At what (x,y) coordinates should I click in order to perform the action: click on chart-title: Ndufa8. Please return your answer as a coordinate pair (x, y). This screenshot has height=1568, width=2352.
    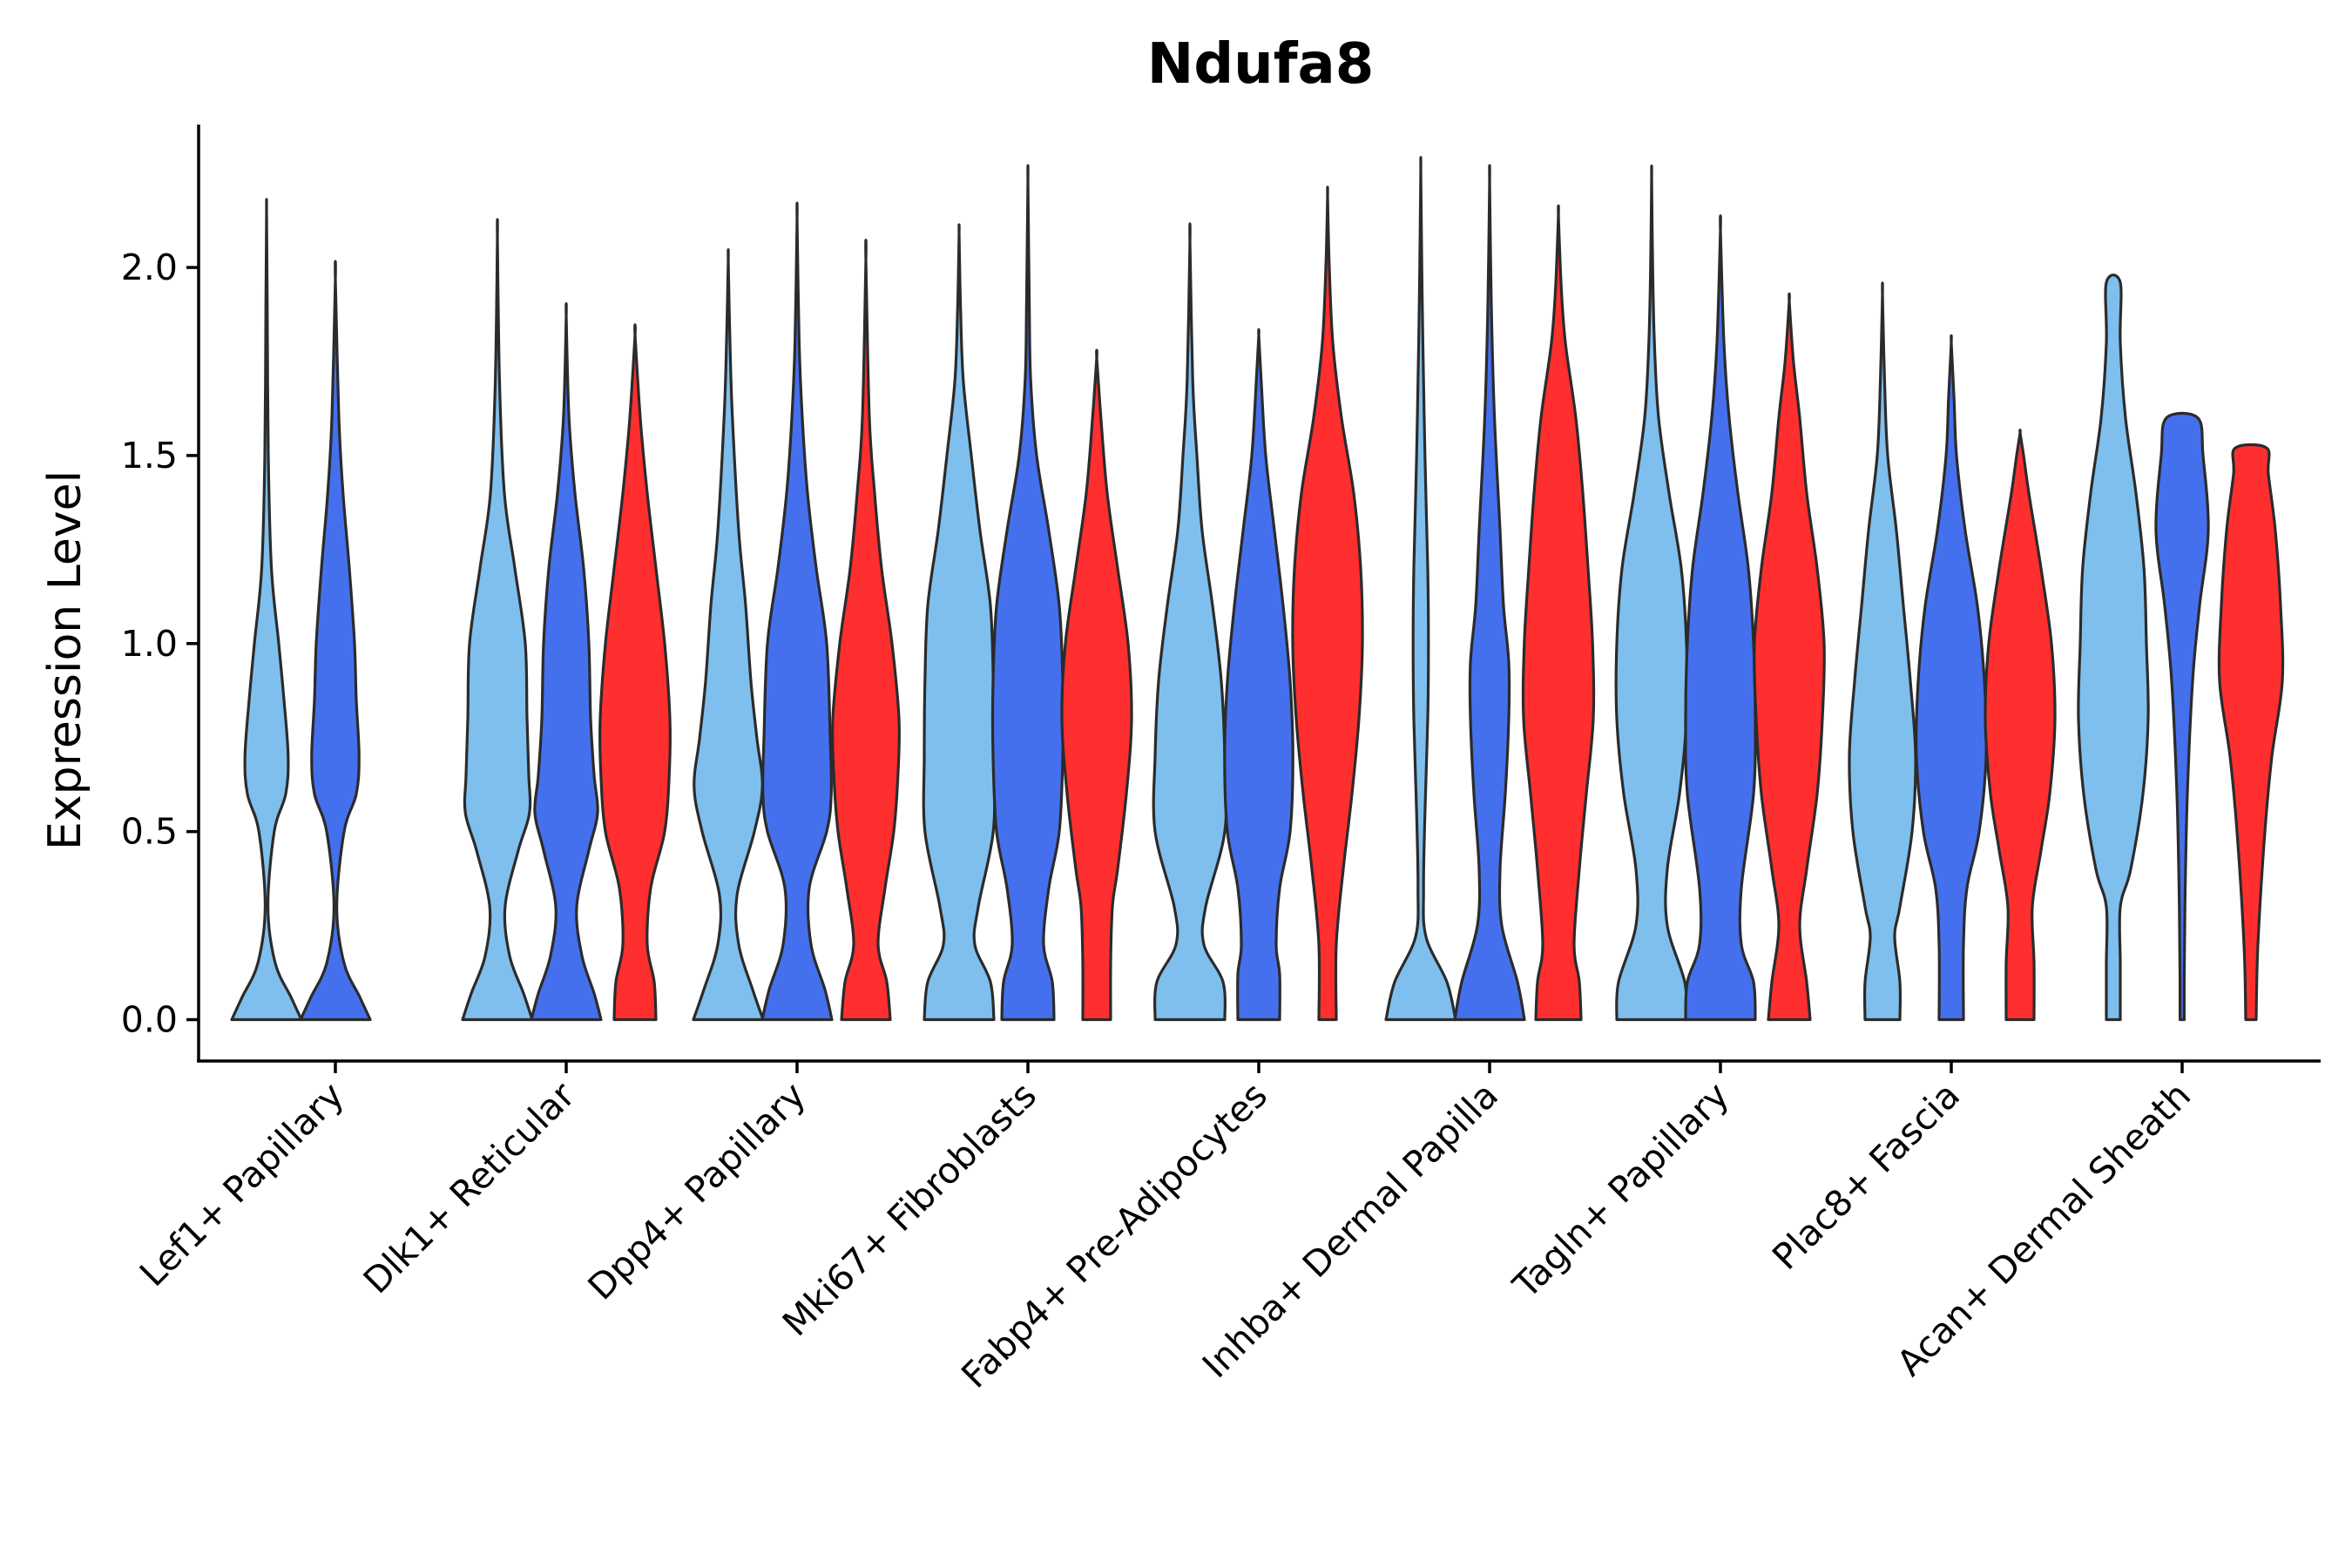
    Looking at the image, I should click on (1261, 64).